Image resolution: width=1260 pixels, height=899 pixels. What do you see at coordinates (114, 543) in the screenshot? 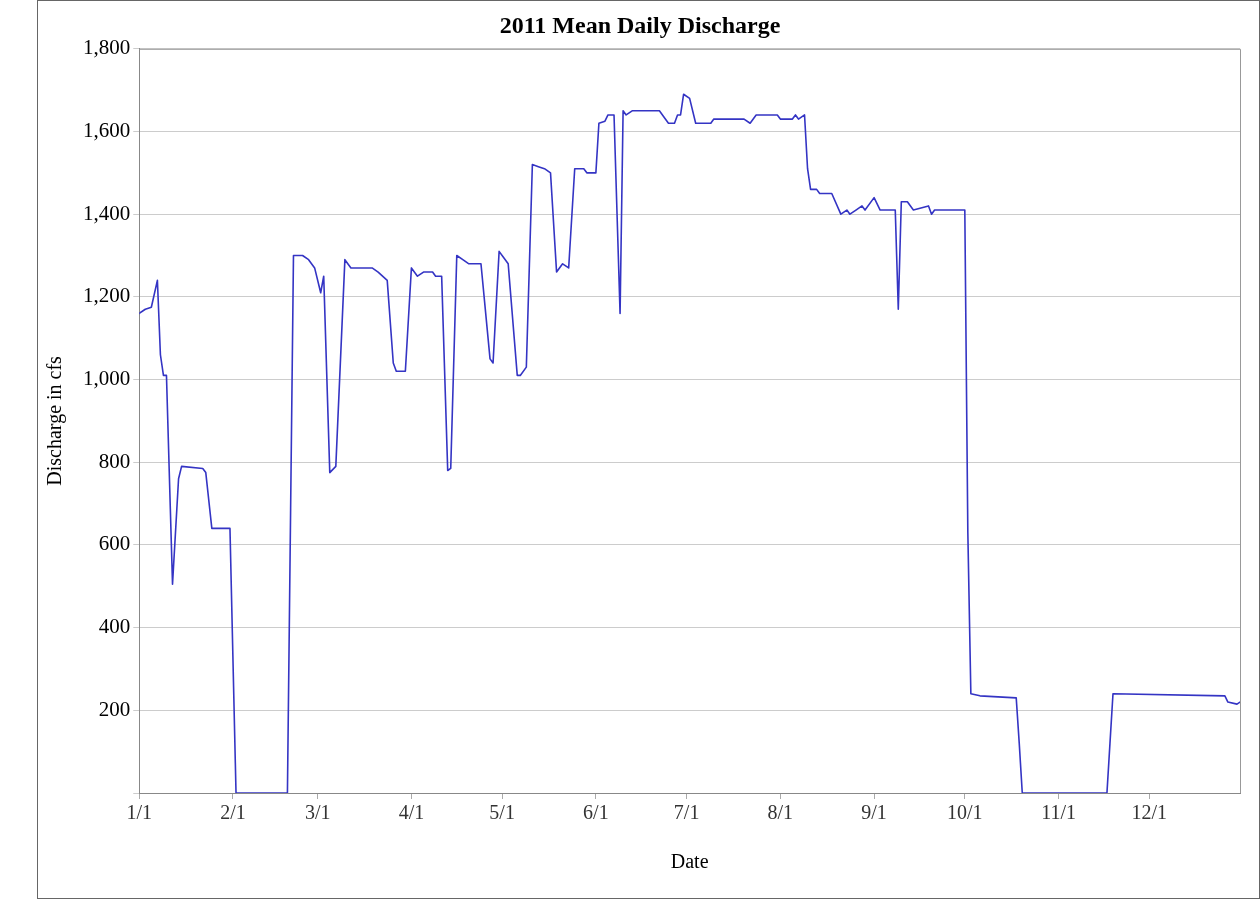
I see `y-tick-label: 600` at bounding box center [114, 543].